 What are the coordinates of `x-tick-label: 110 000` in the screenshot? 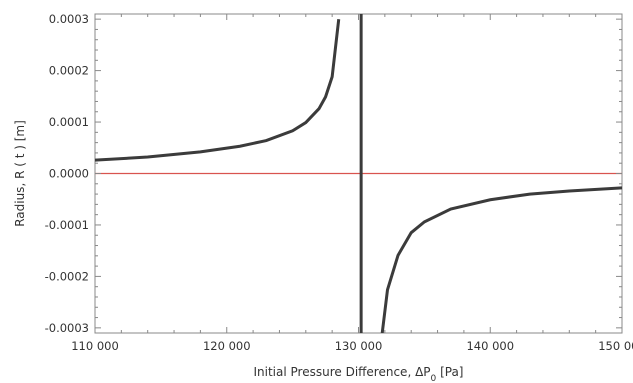 It's located at (95, 346).